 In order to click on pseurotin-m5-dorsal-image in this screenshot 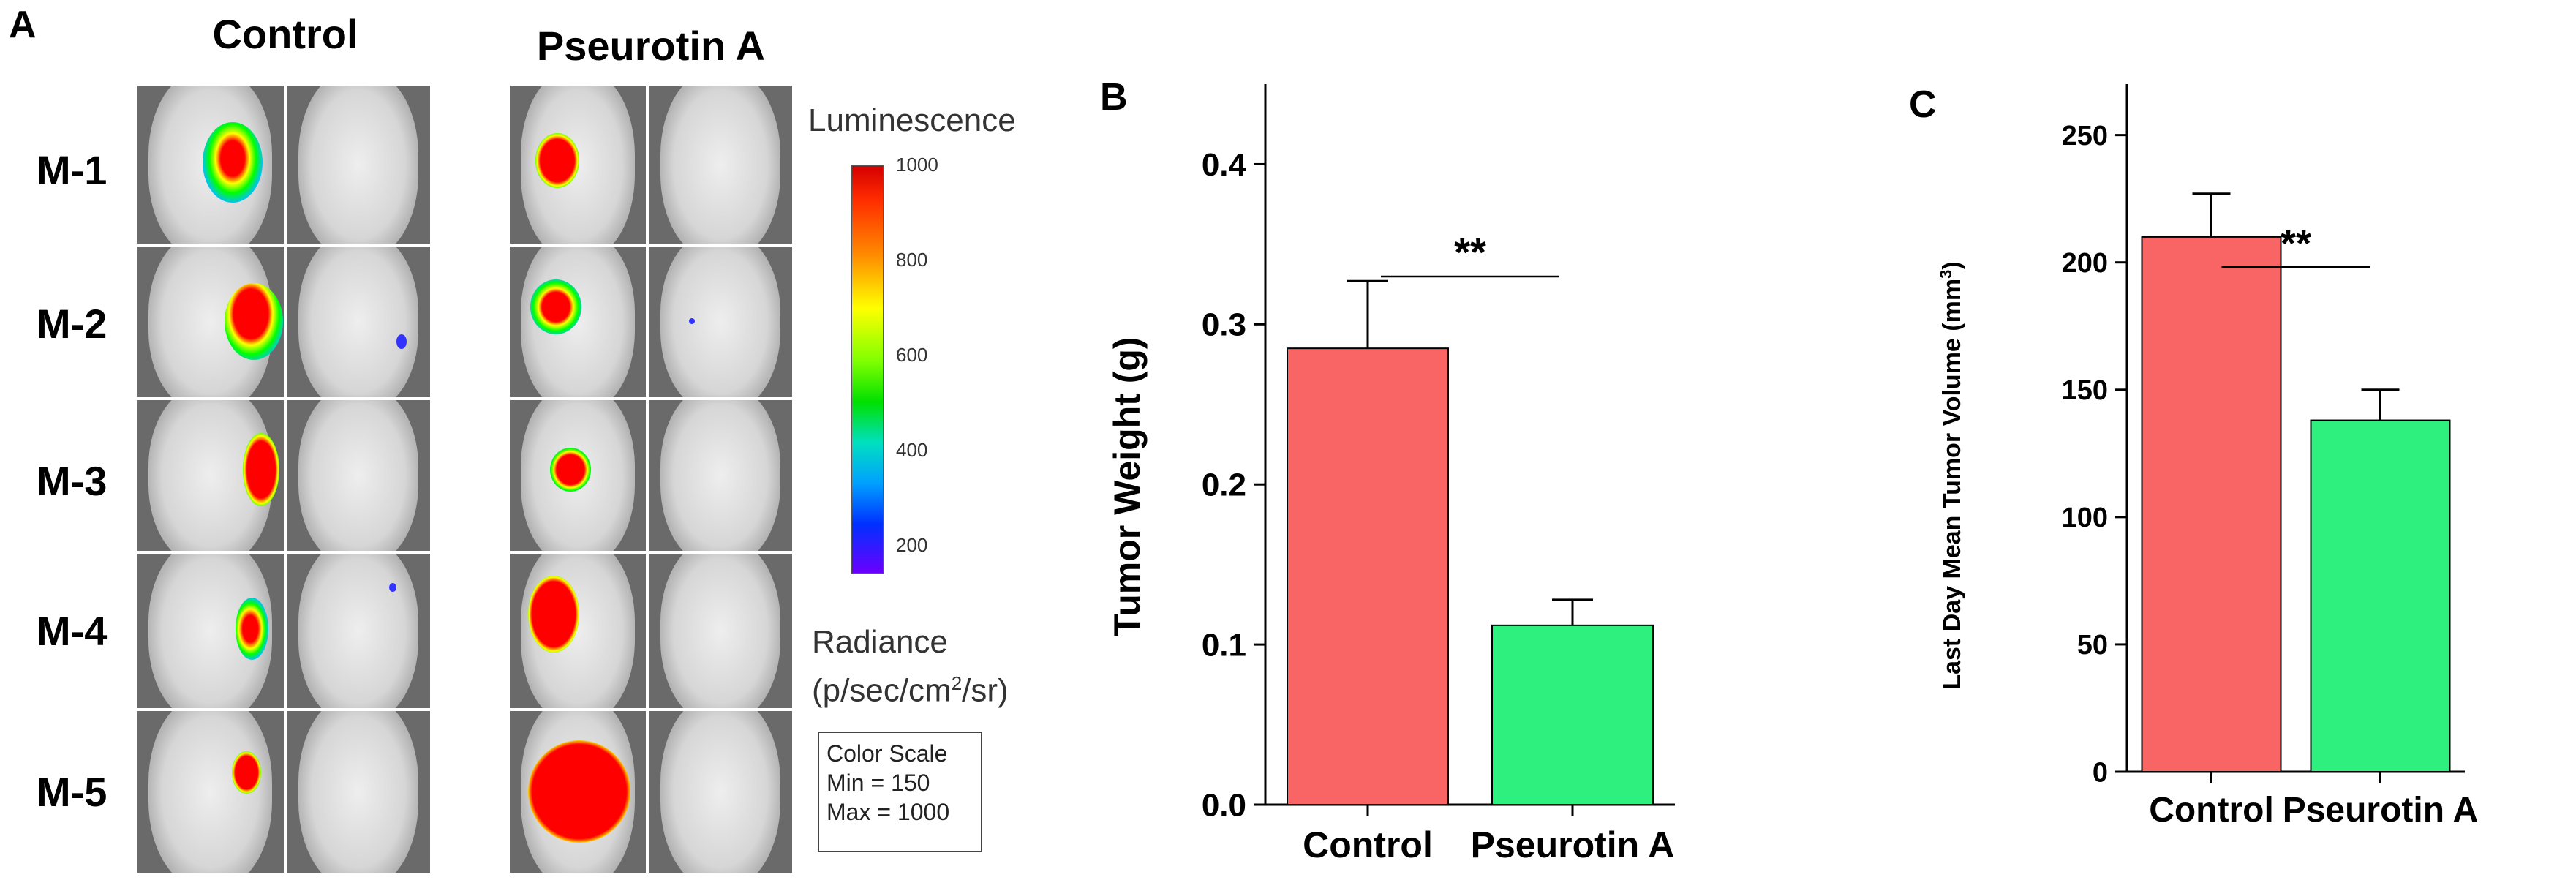, I will do `click(720, 792)`.